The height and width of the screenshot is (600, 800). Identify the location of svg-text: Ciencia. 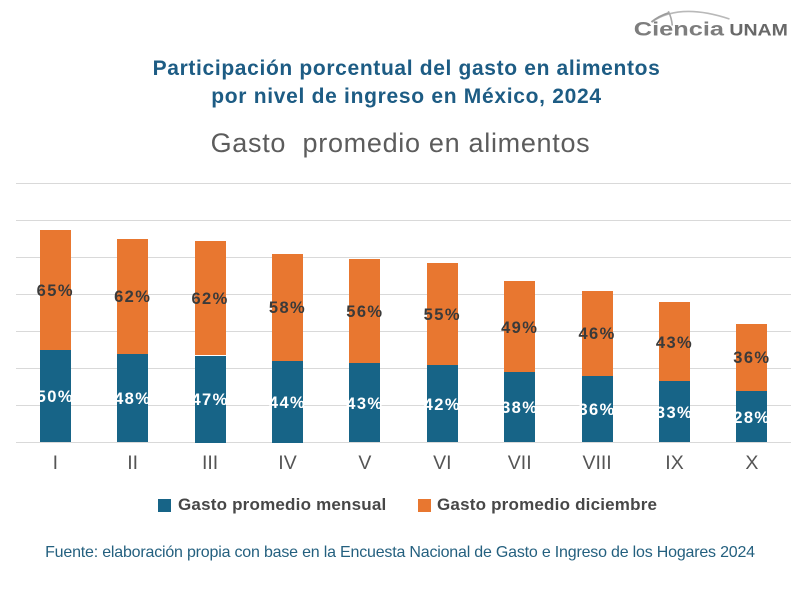
(679, 30).